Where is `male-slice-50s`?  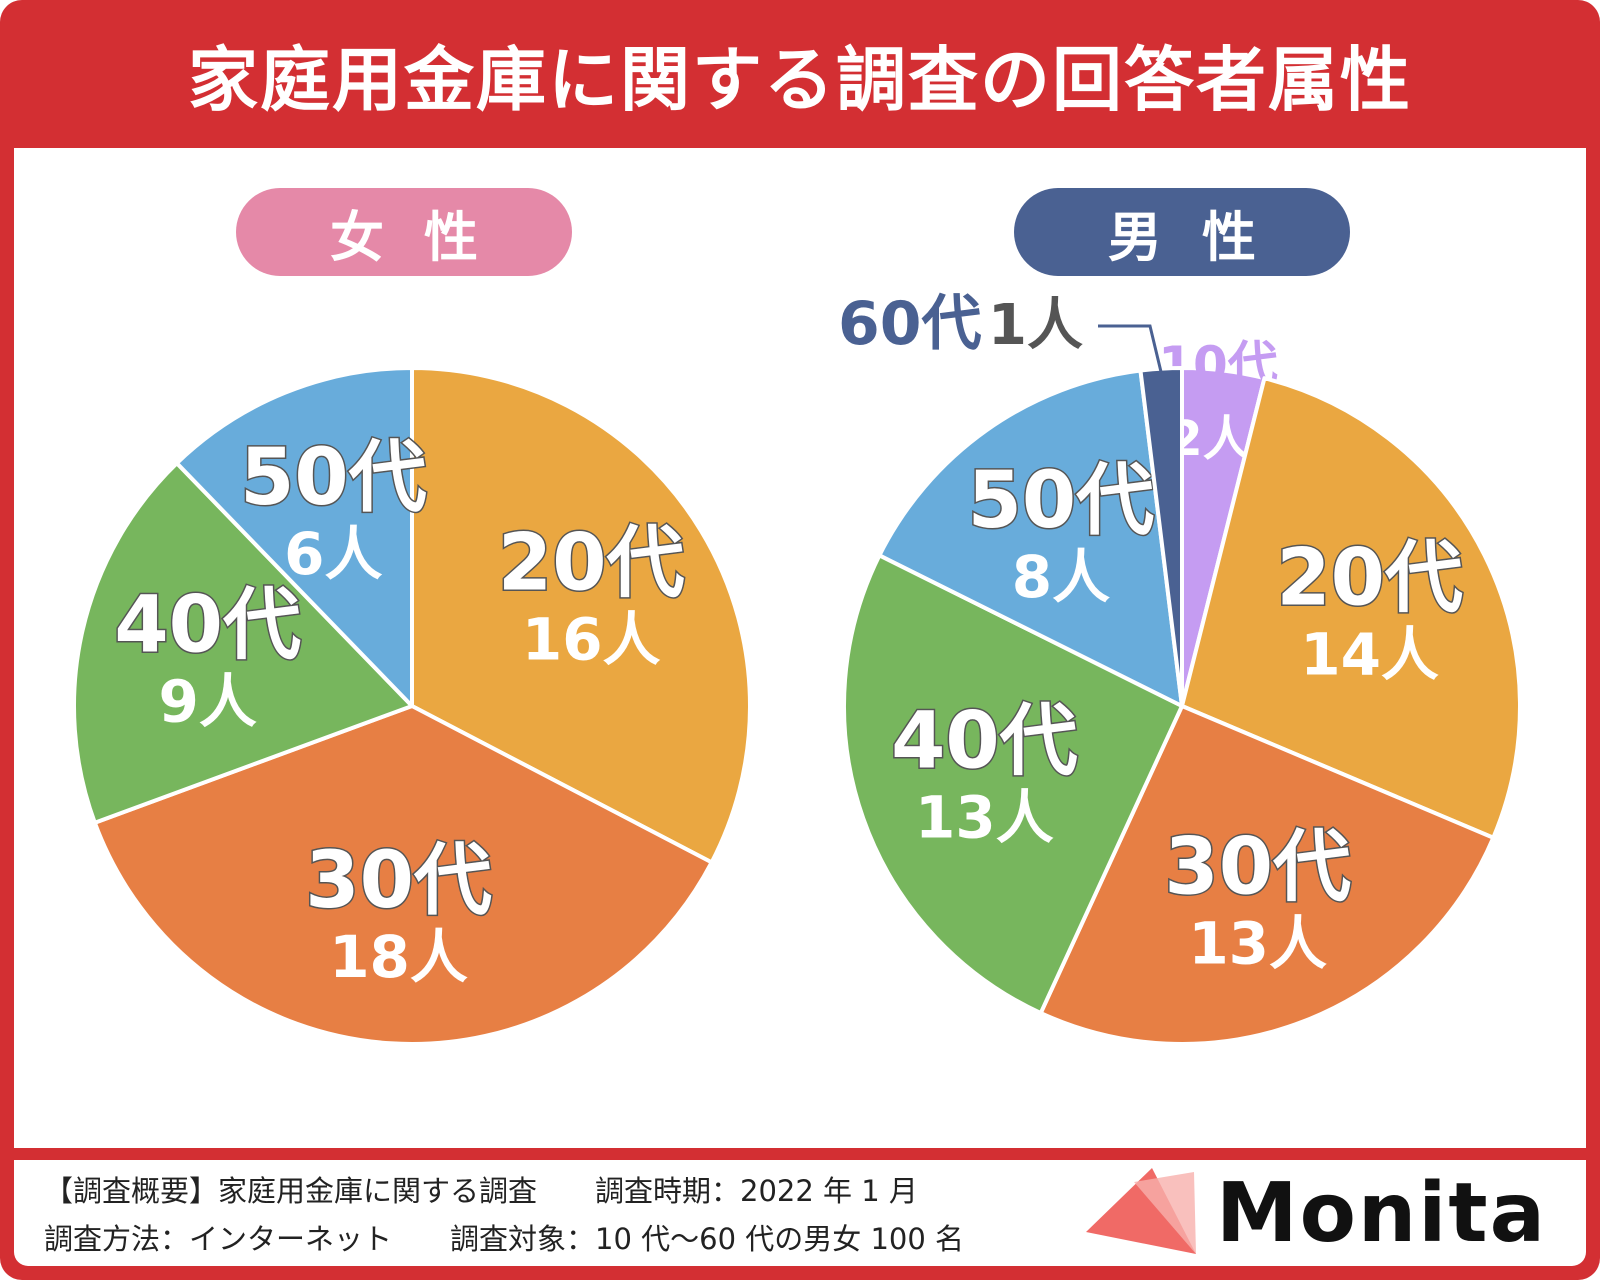 male-slice-50s is located at coordinates (1030, 538).